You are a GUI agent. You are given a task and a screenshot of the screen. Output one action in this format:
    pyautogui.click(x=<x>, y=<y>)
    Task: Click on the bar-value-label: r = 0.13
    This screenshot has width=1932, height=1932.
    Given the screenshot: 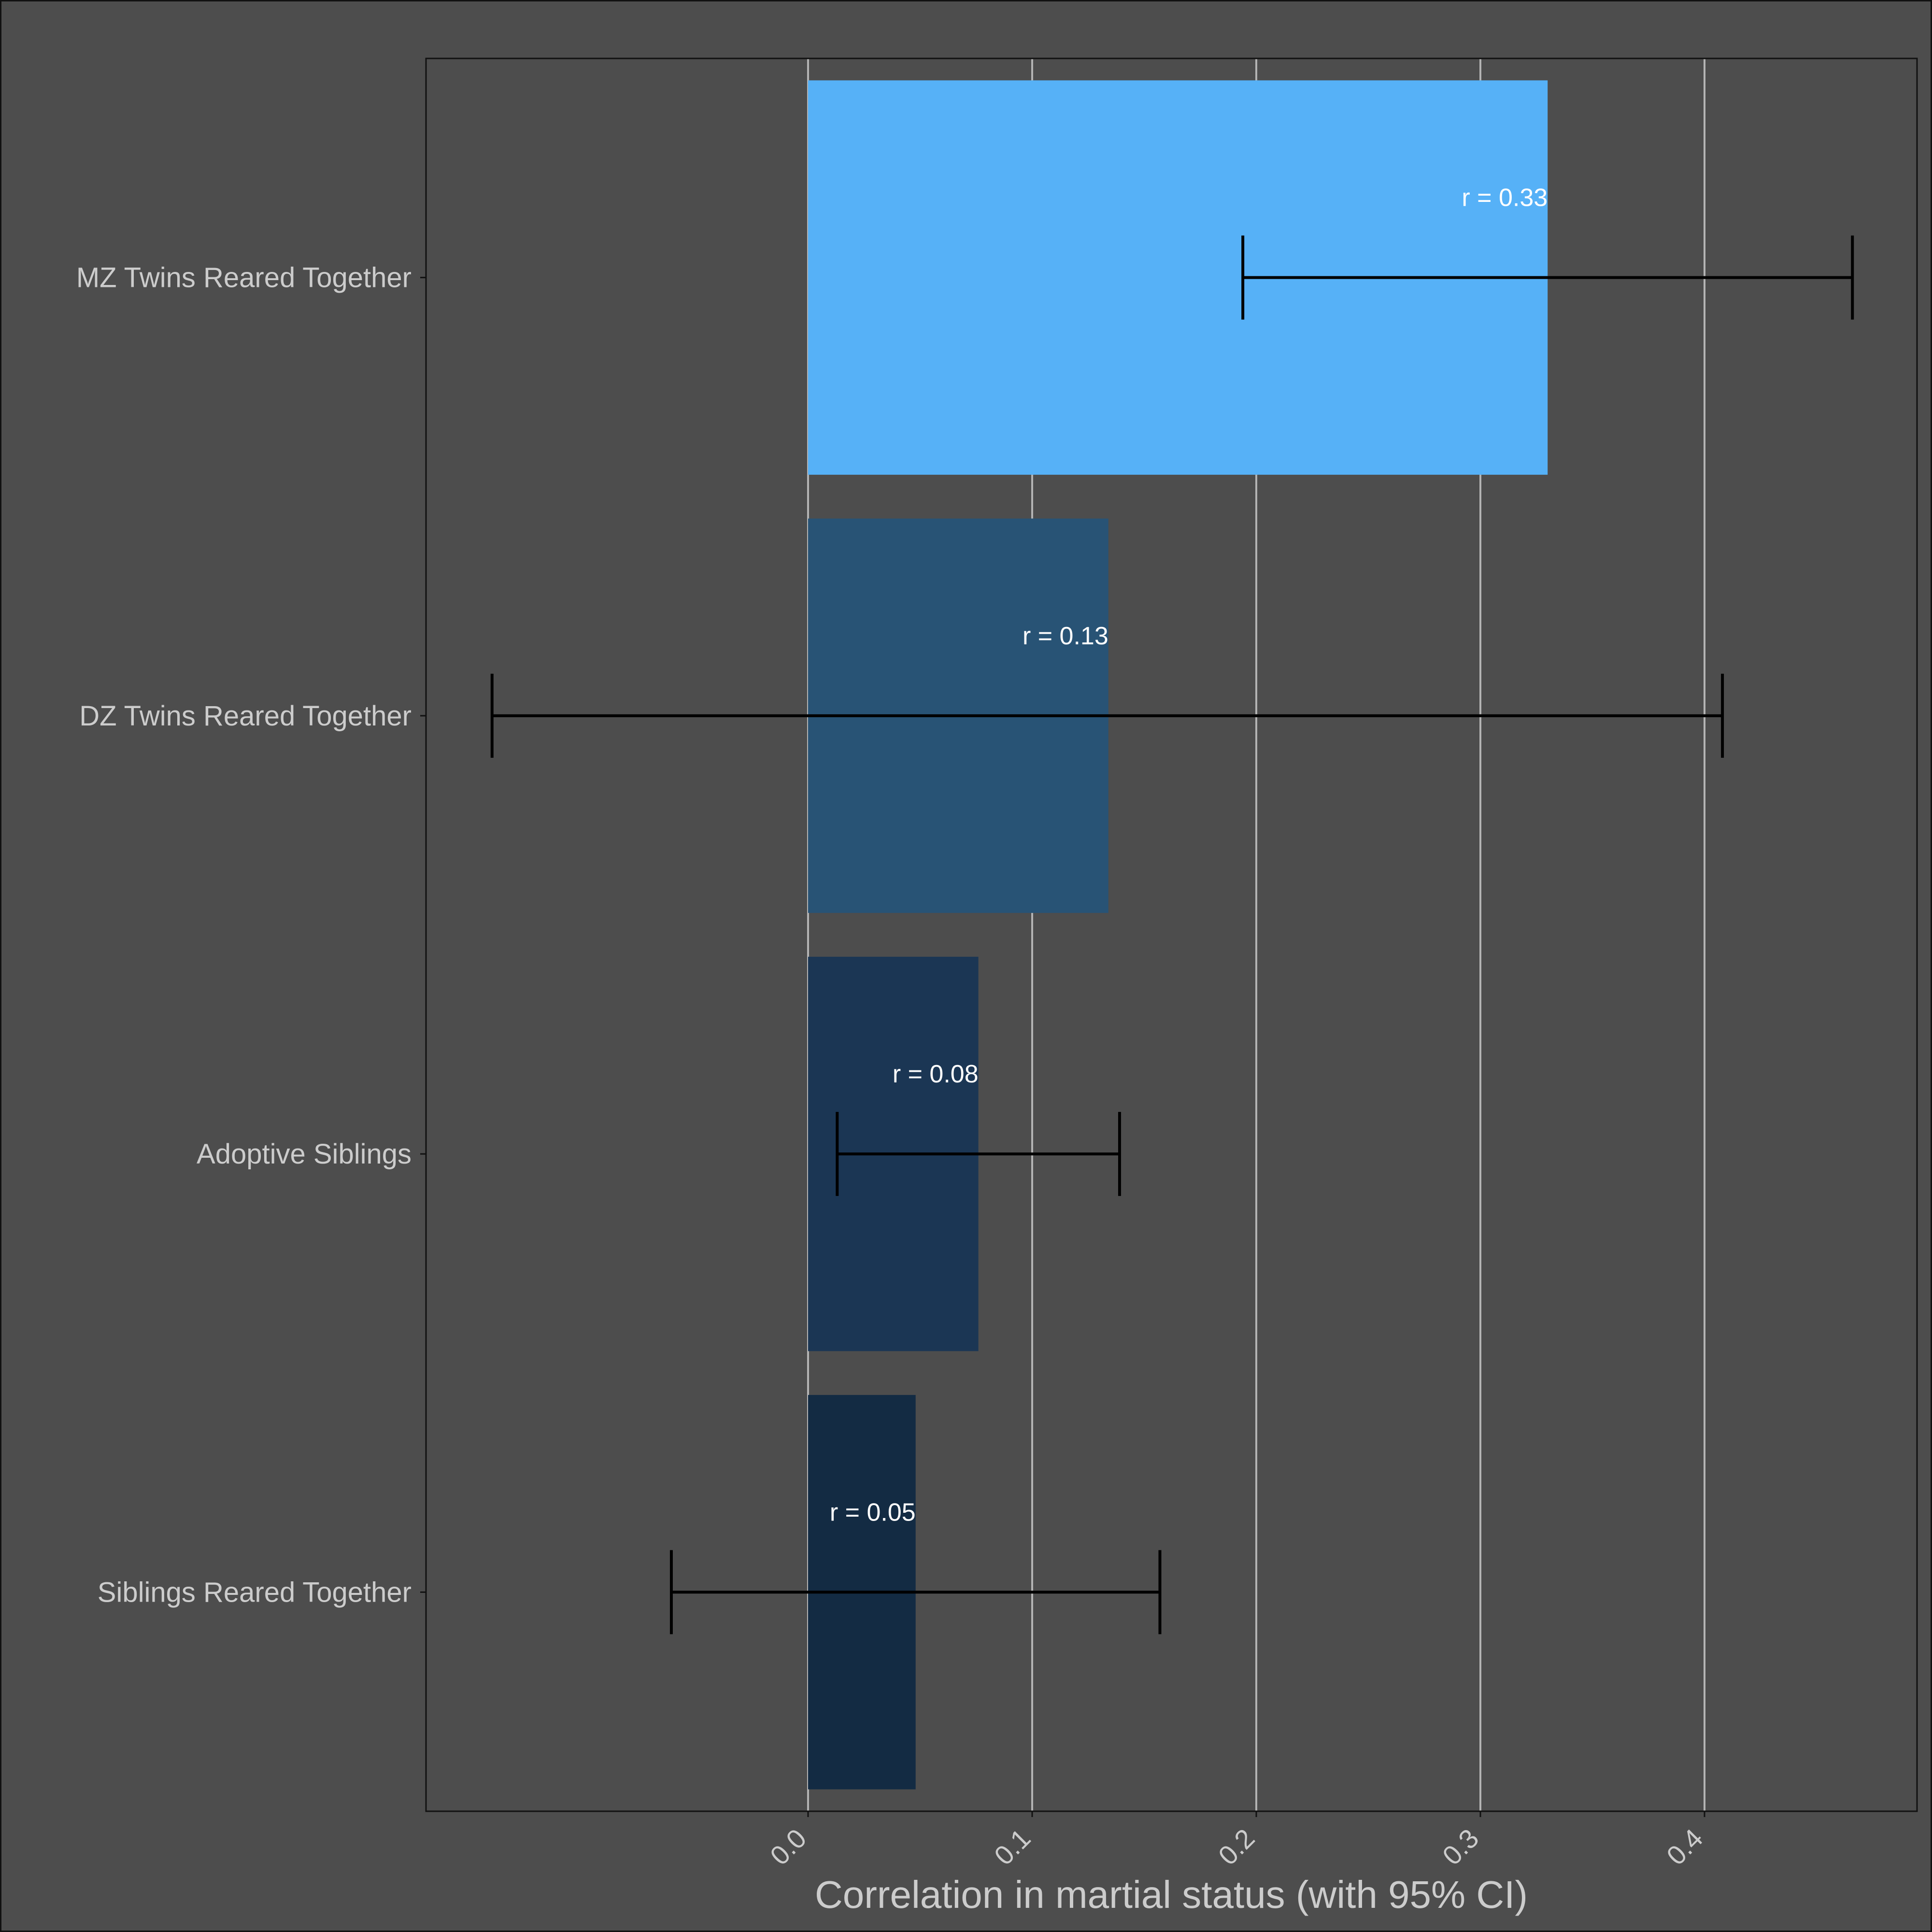 What is the action you would take?
    pyautogui.click(x=1065, y=636)
    